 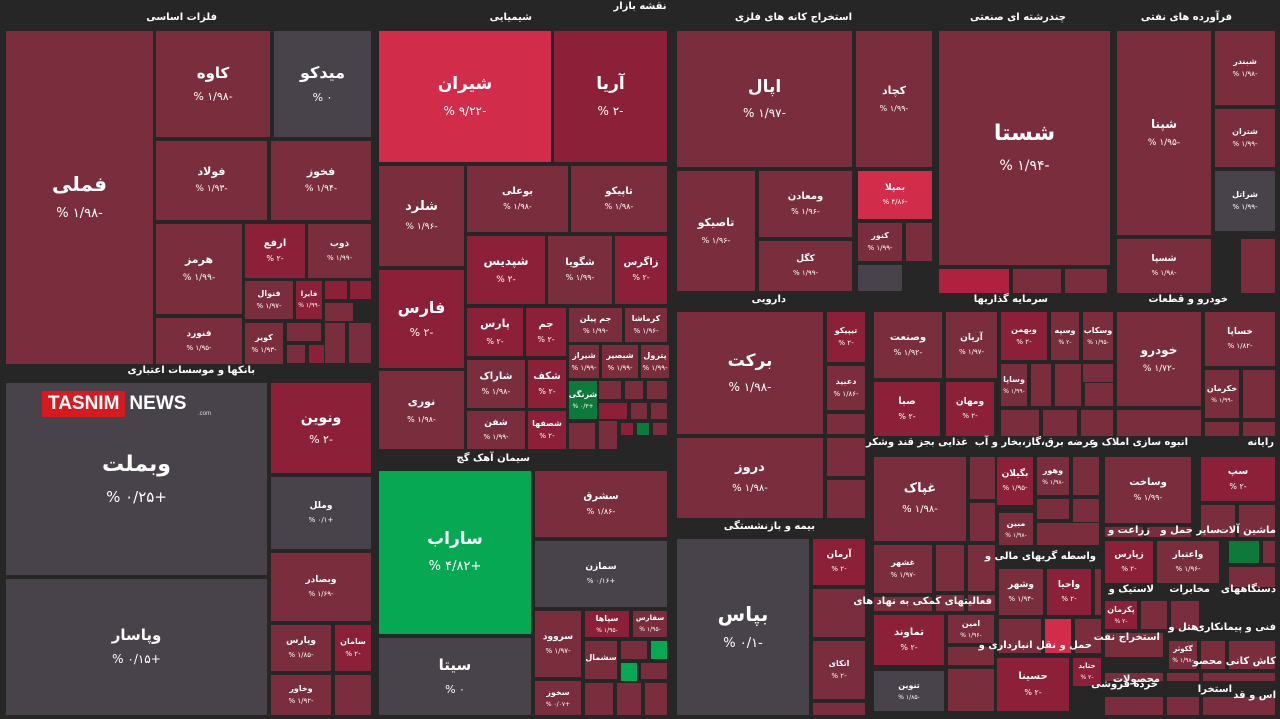 What do you see at coordinates (353, 648) in the screenshot?
I see `treemap-tile: سامان -۲ %` at bounding box center [353, 648].